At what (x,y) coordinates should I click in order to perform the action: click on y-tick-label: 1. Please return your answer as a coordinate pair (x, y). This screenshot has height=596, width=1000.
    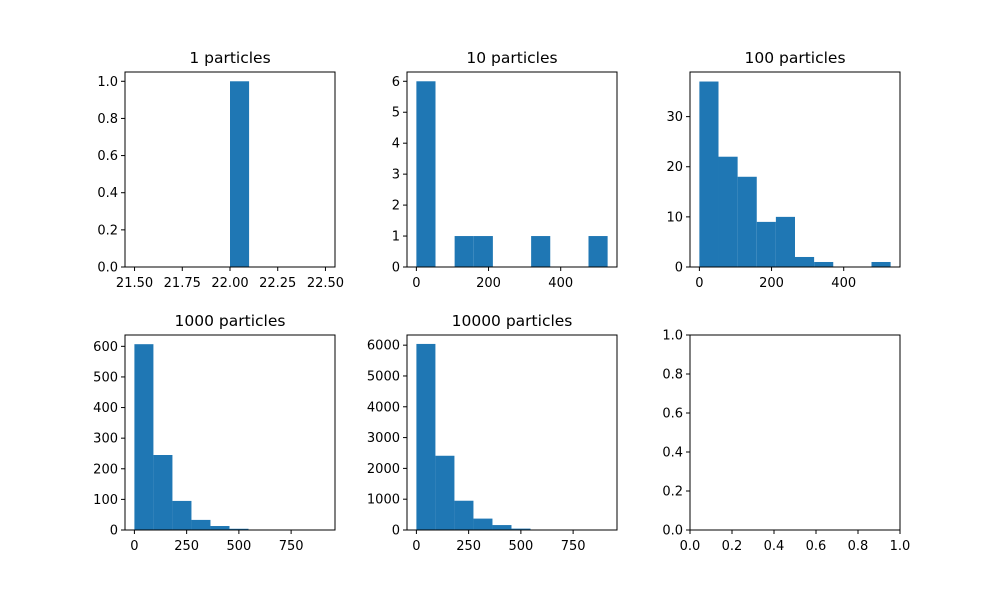
    Looking at the image, I should click on (396, 237).